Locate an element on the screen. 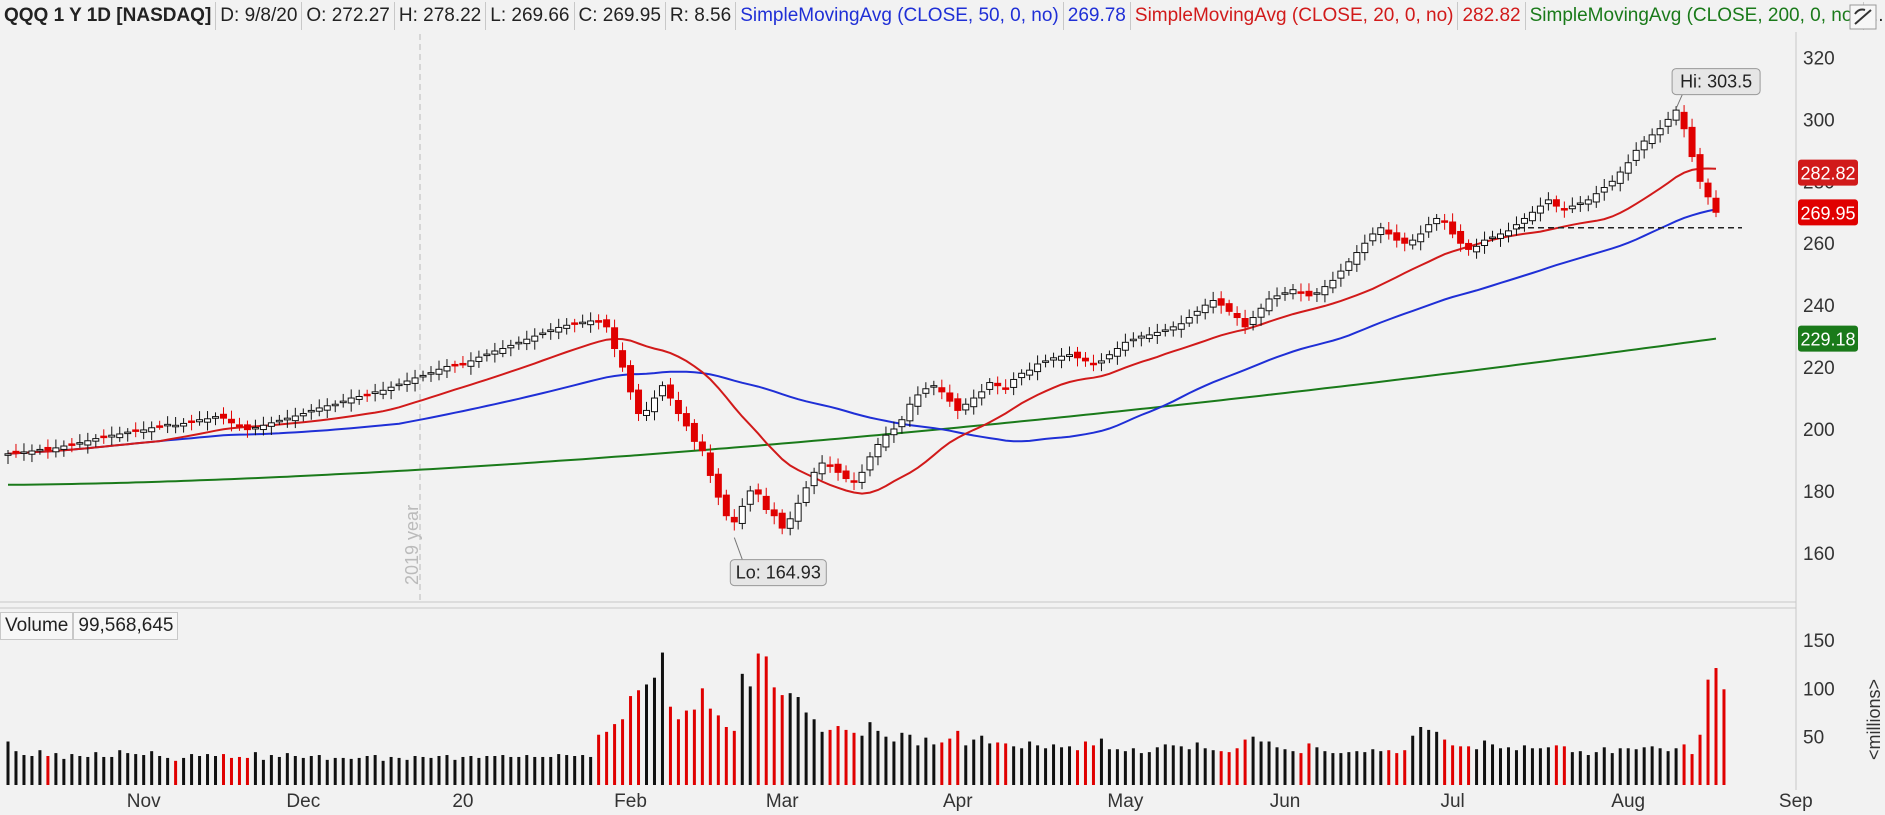  range-value: R: 8.56 is located at coordinates (701, 16).